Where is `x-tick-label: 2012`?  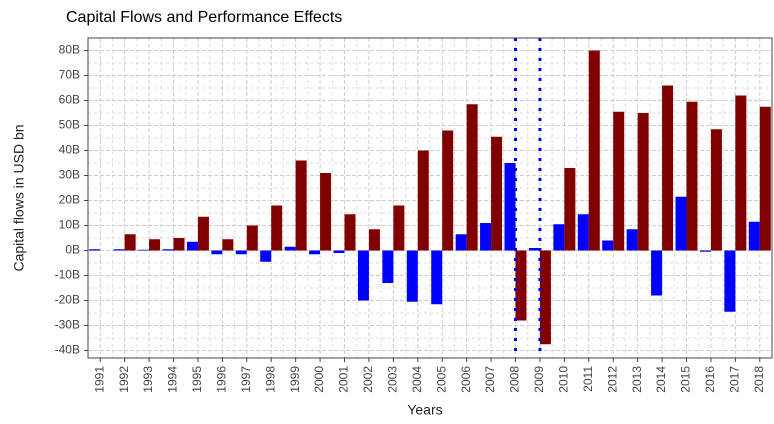
x-tick-label: 2012 is located at coordinates (612, 379).